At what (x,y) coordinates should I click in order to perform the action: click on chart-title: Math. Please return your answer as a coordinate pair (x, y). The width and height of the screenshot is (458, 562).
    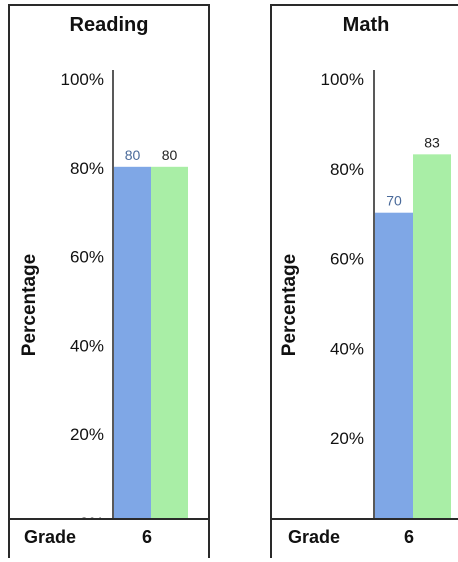
    Looking at the image, I should click on (366, 25).